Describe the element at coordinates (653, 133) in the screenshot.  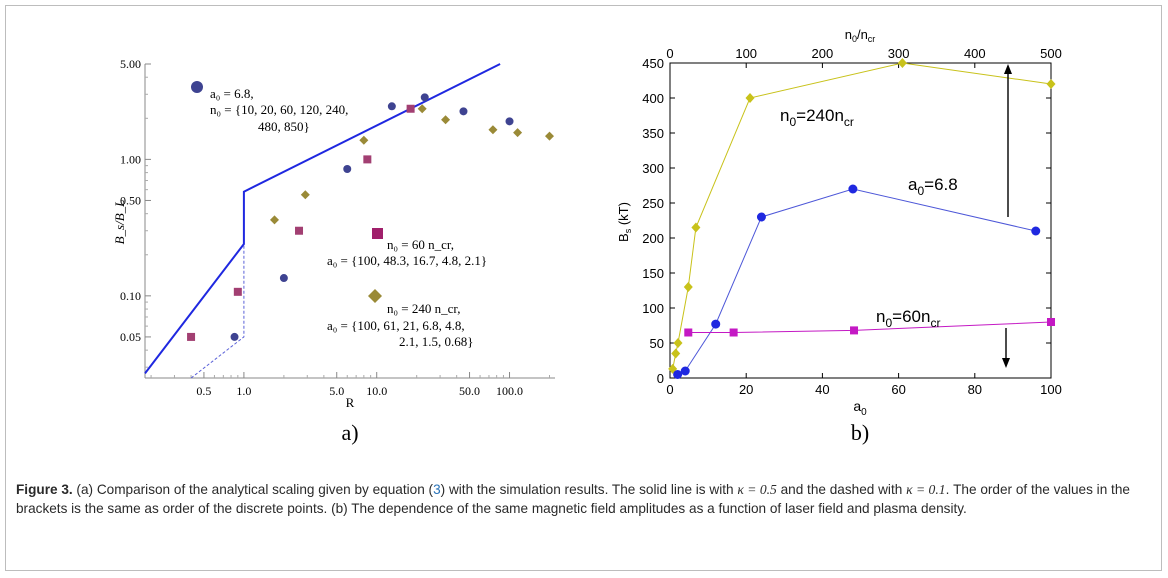
I see `panel-b-ytick-label: 350` at that location.